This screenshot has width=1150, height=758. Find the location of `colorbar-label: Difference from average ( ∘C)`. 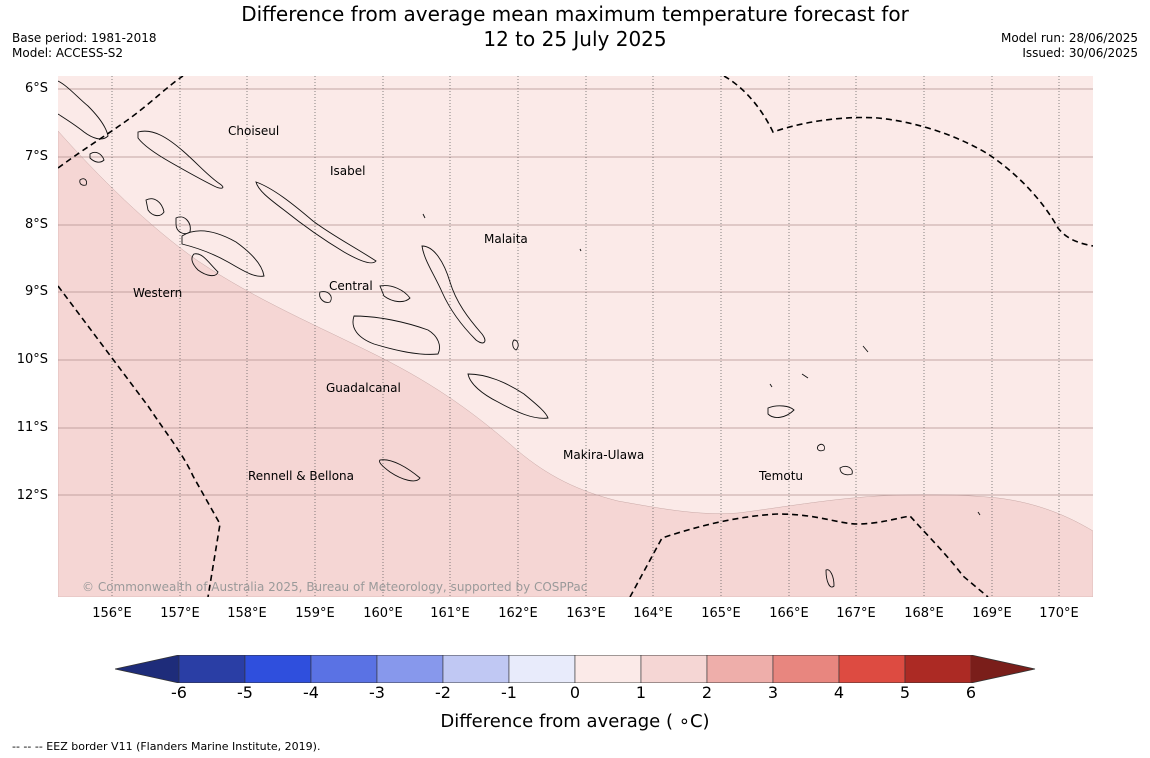

colorbar-label: Difference from average ( ∘C) is located at coordinates (575, 721).